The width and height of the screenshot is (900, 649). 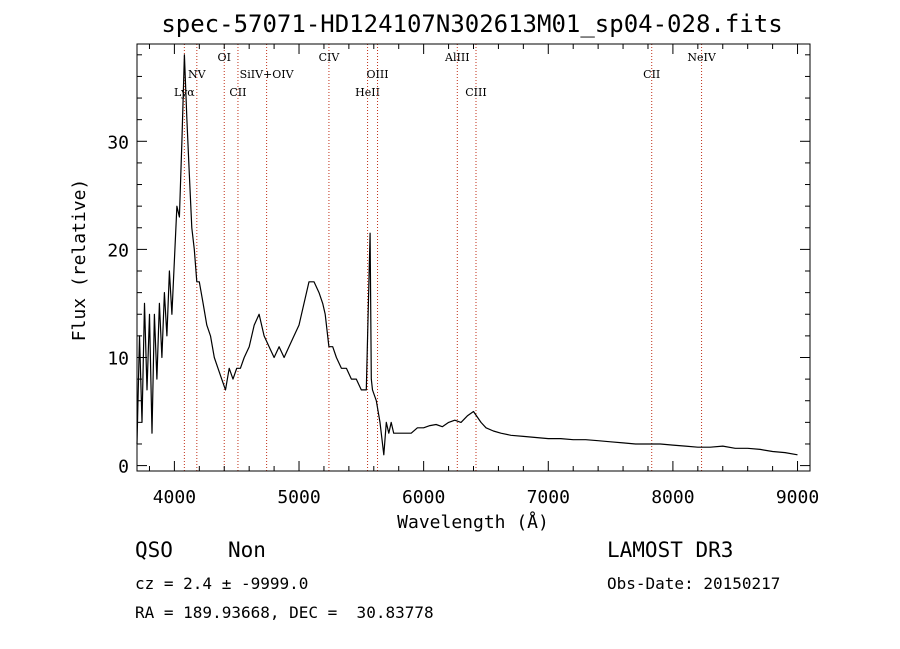 I want to click on line-label-5: CIV, so click(x=330, y=57).